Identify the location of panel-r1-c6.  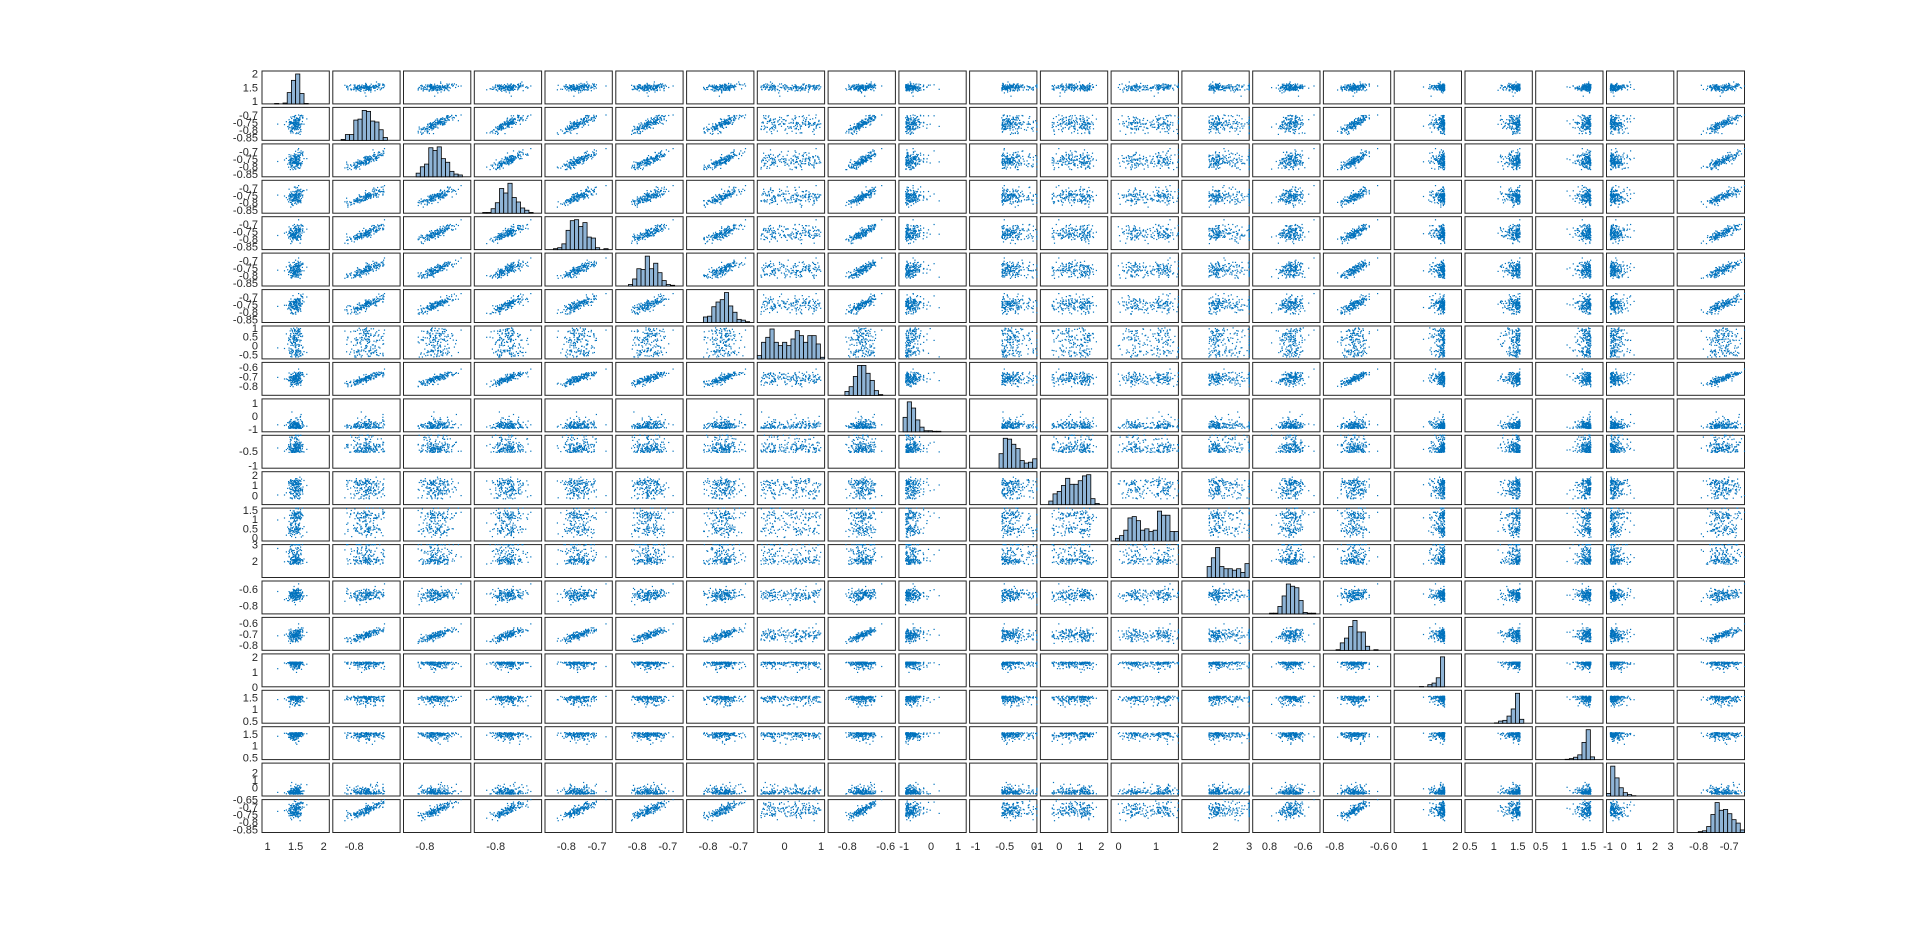
(649, 87).